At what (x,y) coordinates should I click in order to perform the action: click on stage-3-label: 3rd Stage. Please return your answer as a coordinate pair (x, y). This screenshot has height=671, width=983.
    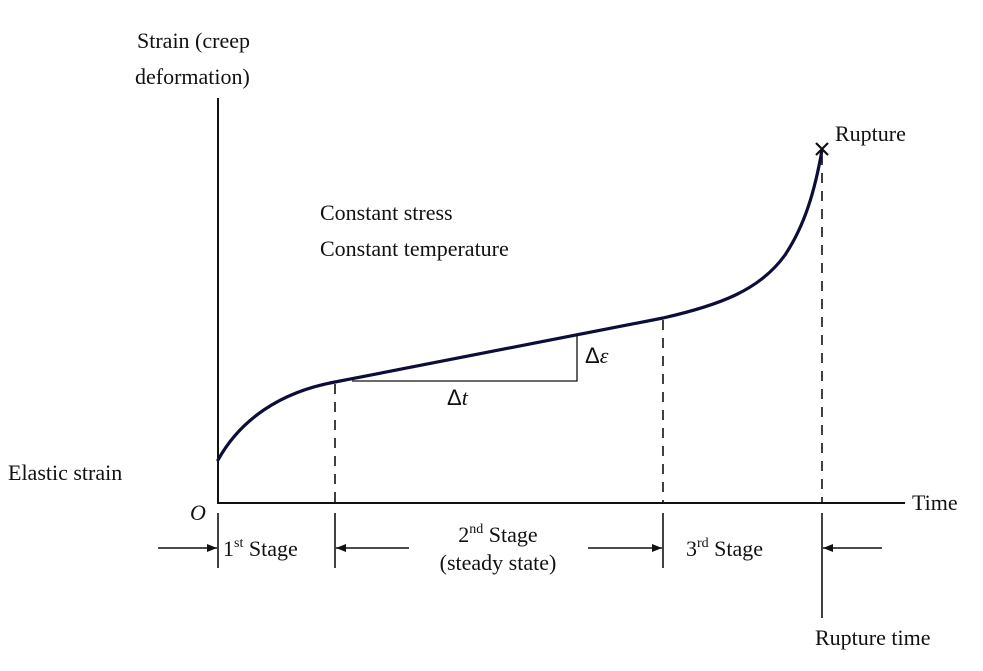
    Looking at the image, I should click on (725, 548).